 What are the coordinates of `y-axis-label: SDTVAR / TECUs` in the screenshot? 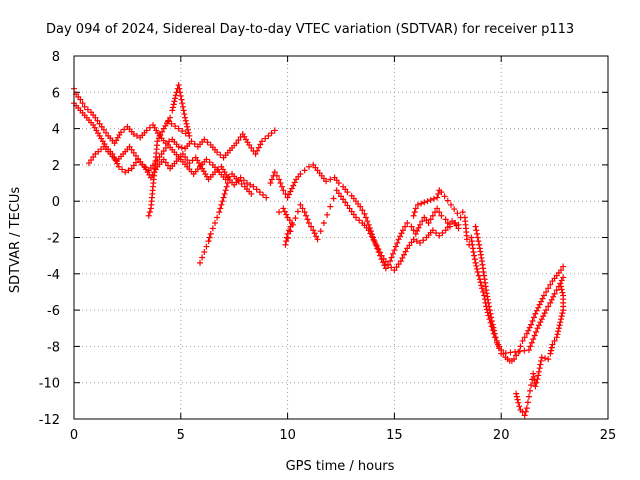 It's located at (15, 240).